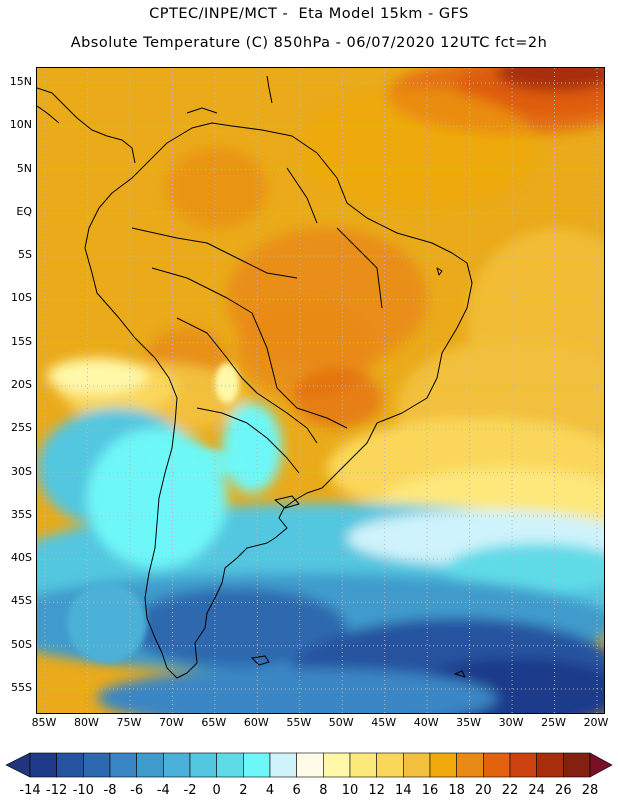  What do you see at coordinates (536, 790) in the screenshot?
I see `colorbar-tick-label: 24` at bounding box center [536, 790].